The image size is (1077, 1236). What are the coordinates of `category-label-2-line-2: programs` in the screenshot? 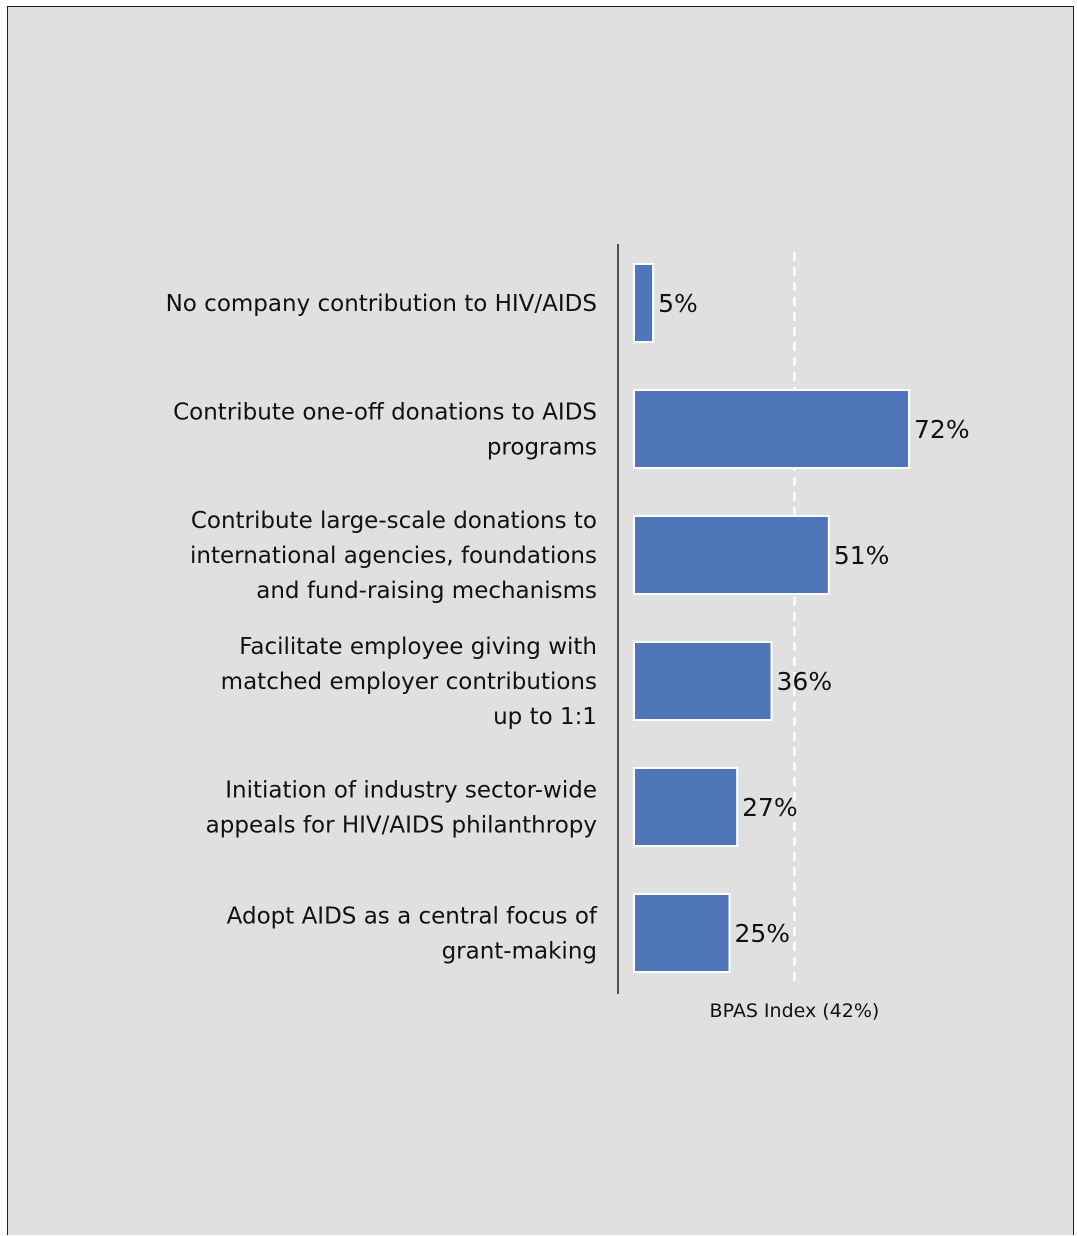 It's located at (542, 448).